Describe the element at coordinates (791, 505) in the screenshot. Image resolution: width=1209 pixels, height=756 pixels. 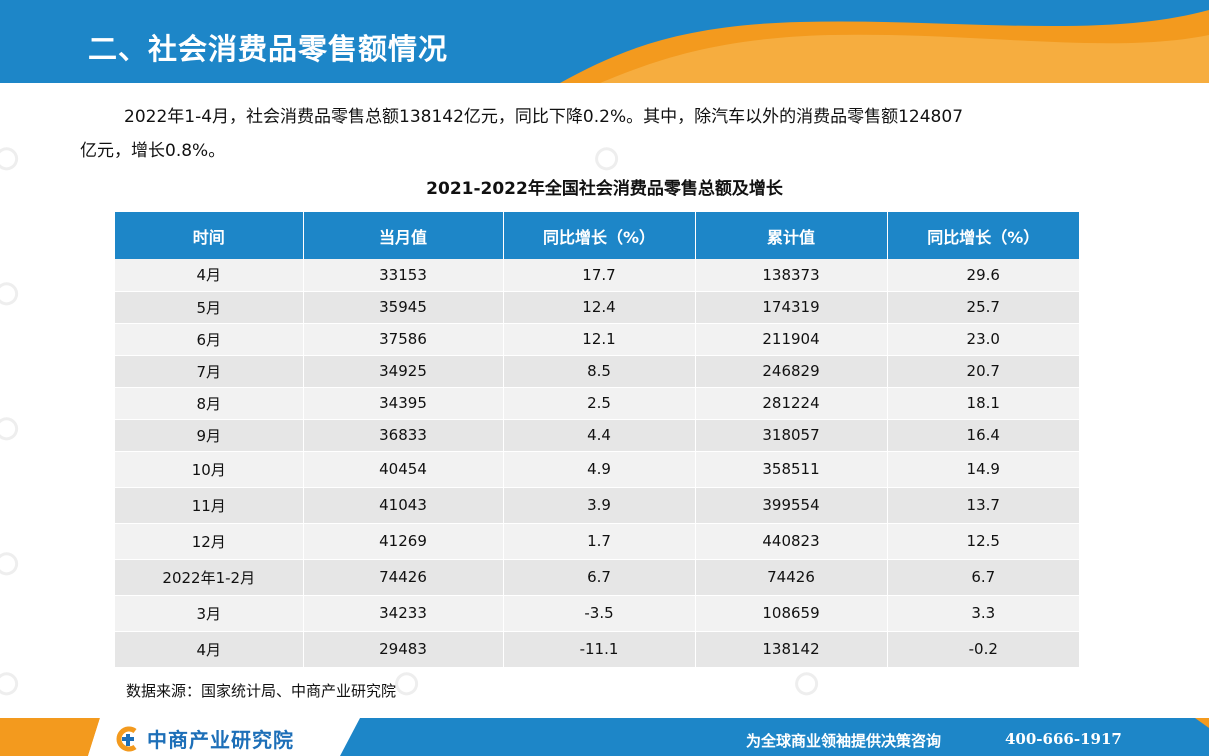
I see `cell-cumulative-value: 399554` at that location.